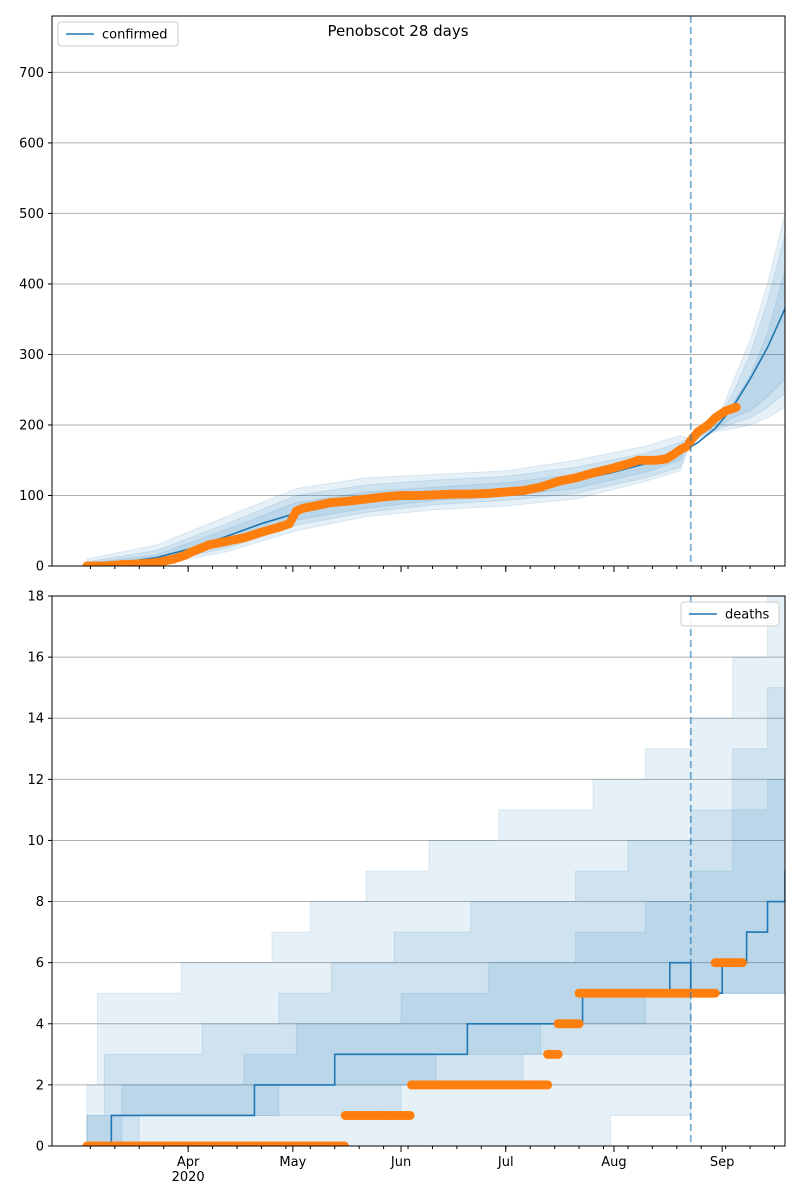  Describe the element at coordinates (613, 1162) in the screenshot. I see `x-tick-label: Aug` at that location.